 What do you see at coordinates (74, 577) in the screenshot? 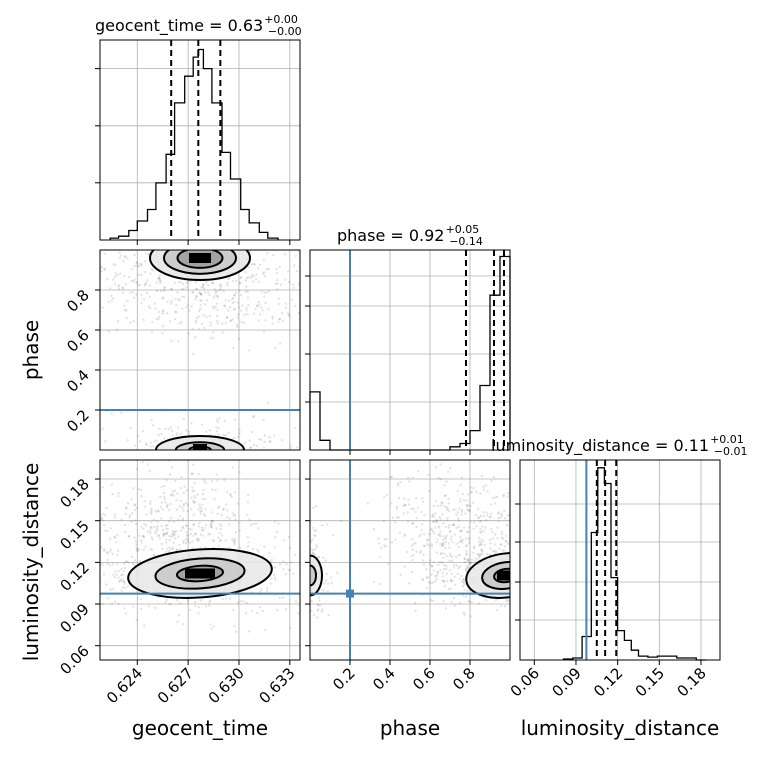
I see `y-tick-label: 0.12` at bounding box center [74, 577].